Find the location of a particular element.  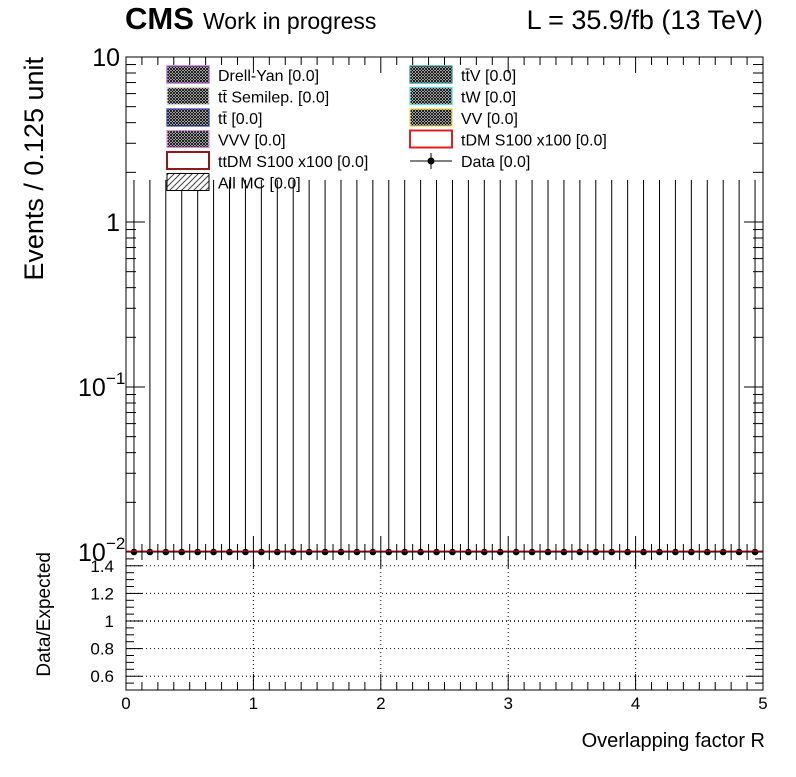

legend-label: Drell-Yan [0.0] is located at coordinates (268, 76).